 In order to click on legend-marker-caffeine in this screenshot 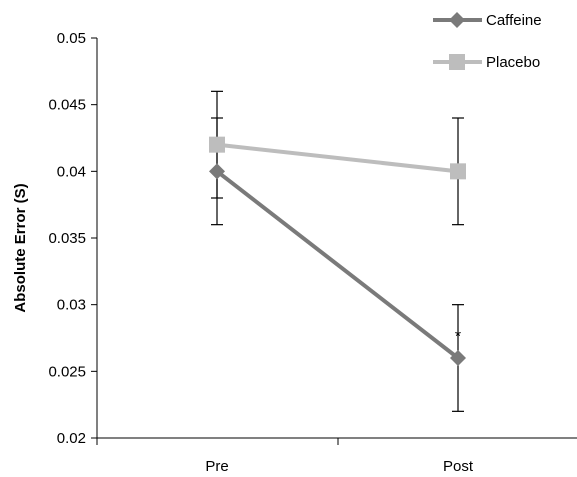, I will do `click(457, 20)`.